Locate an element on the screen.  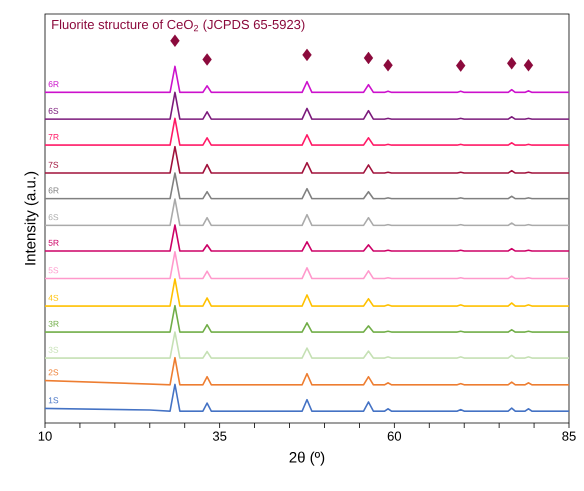
y-axis-title: Intensity (a.u.) is located at coordinates (31, 218).